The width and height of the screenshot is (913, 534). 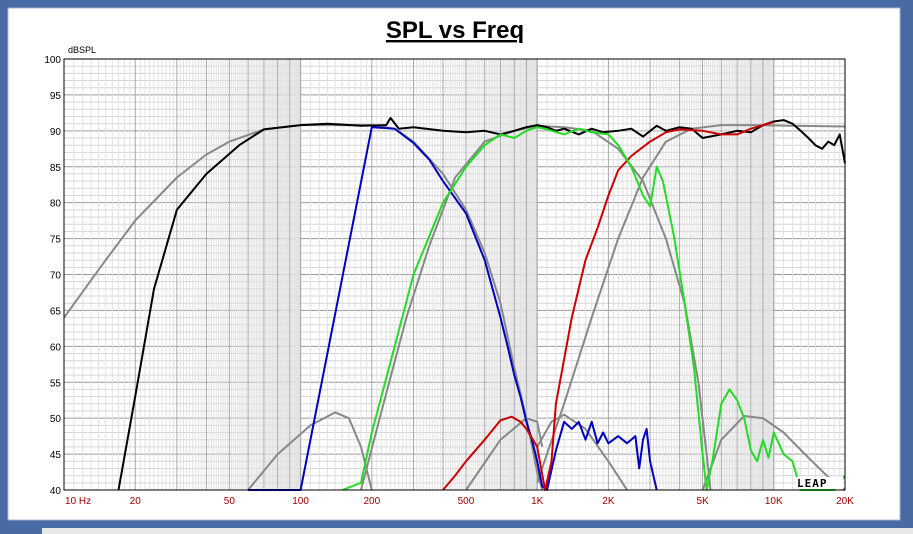 I want to click on y-tick-label: 90, so click(x=56, y=132).